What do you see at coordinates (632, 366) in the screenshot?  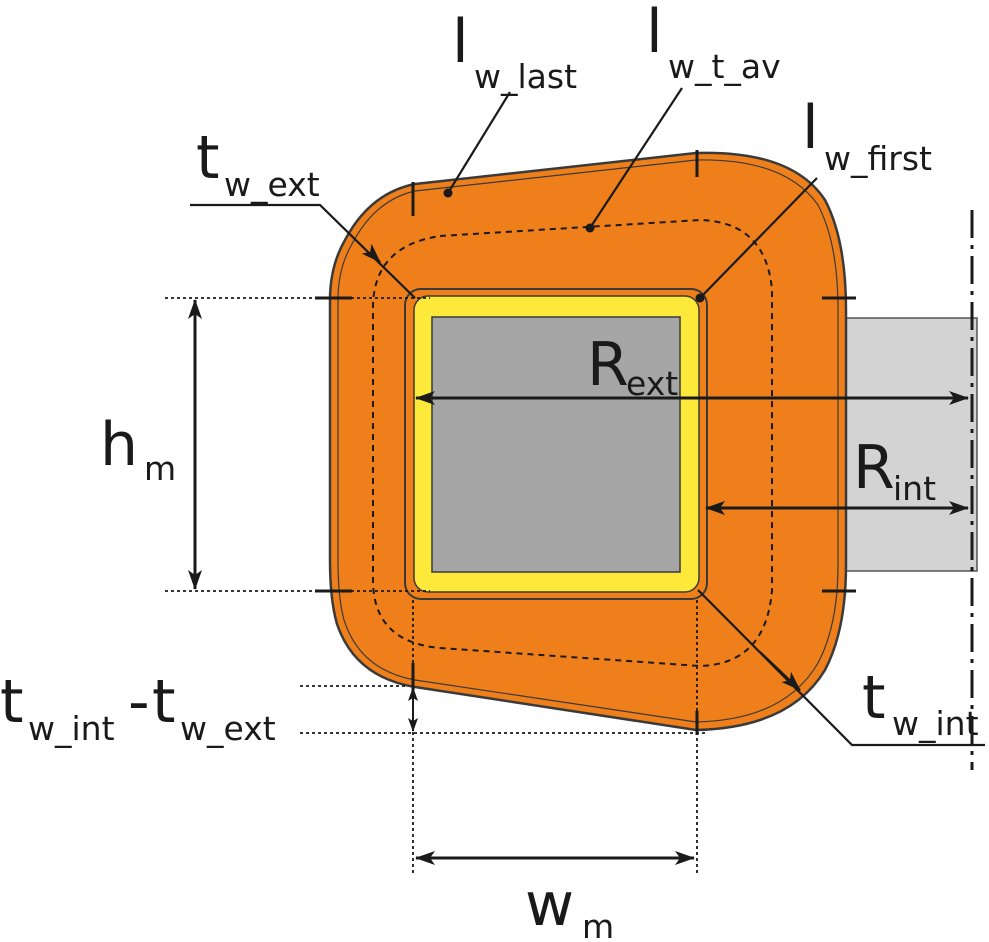 I see `label-r-ext: Rext` at bounding box center [632, 366].